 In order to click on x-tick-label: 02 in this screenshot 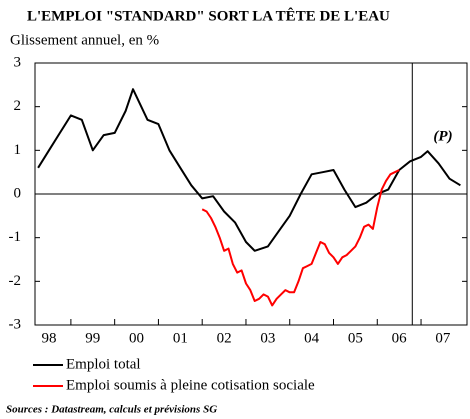, I will do `click(224, 338)`.